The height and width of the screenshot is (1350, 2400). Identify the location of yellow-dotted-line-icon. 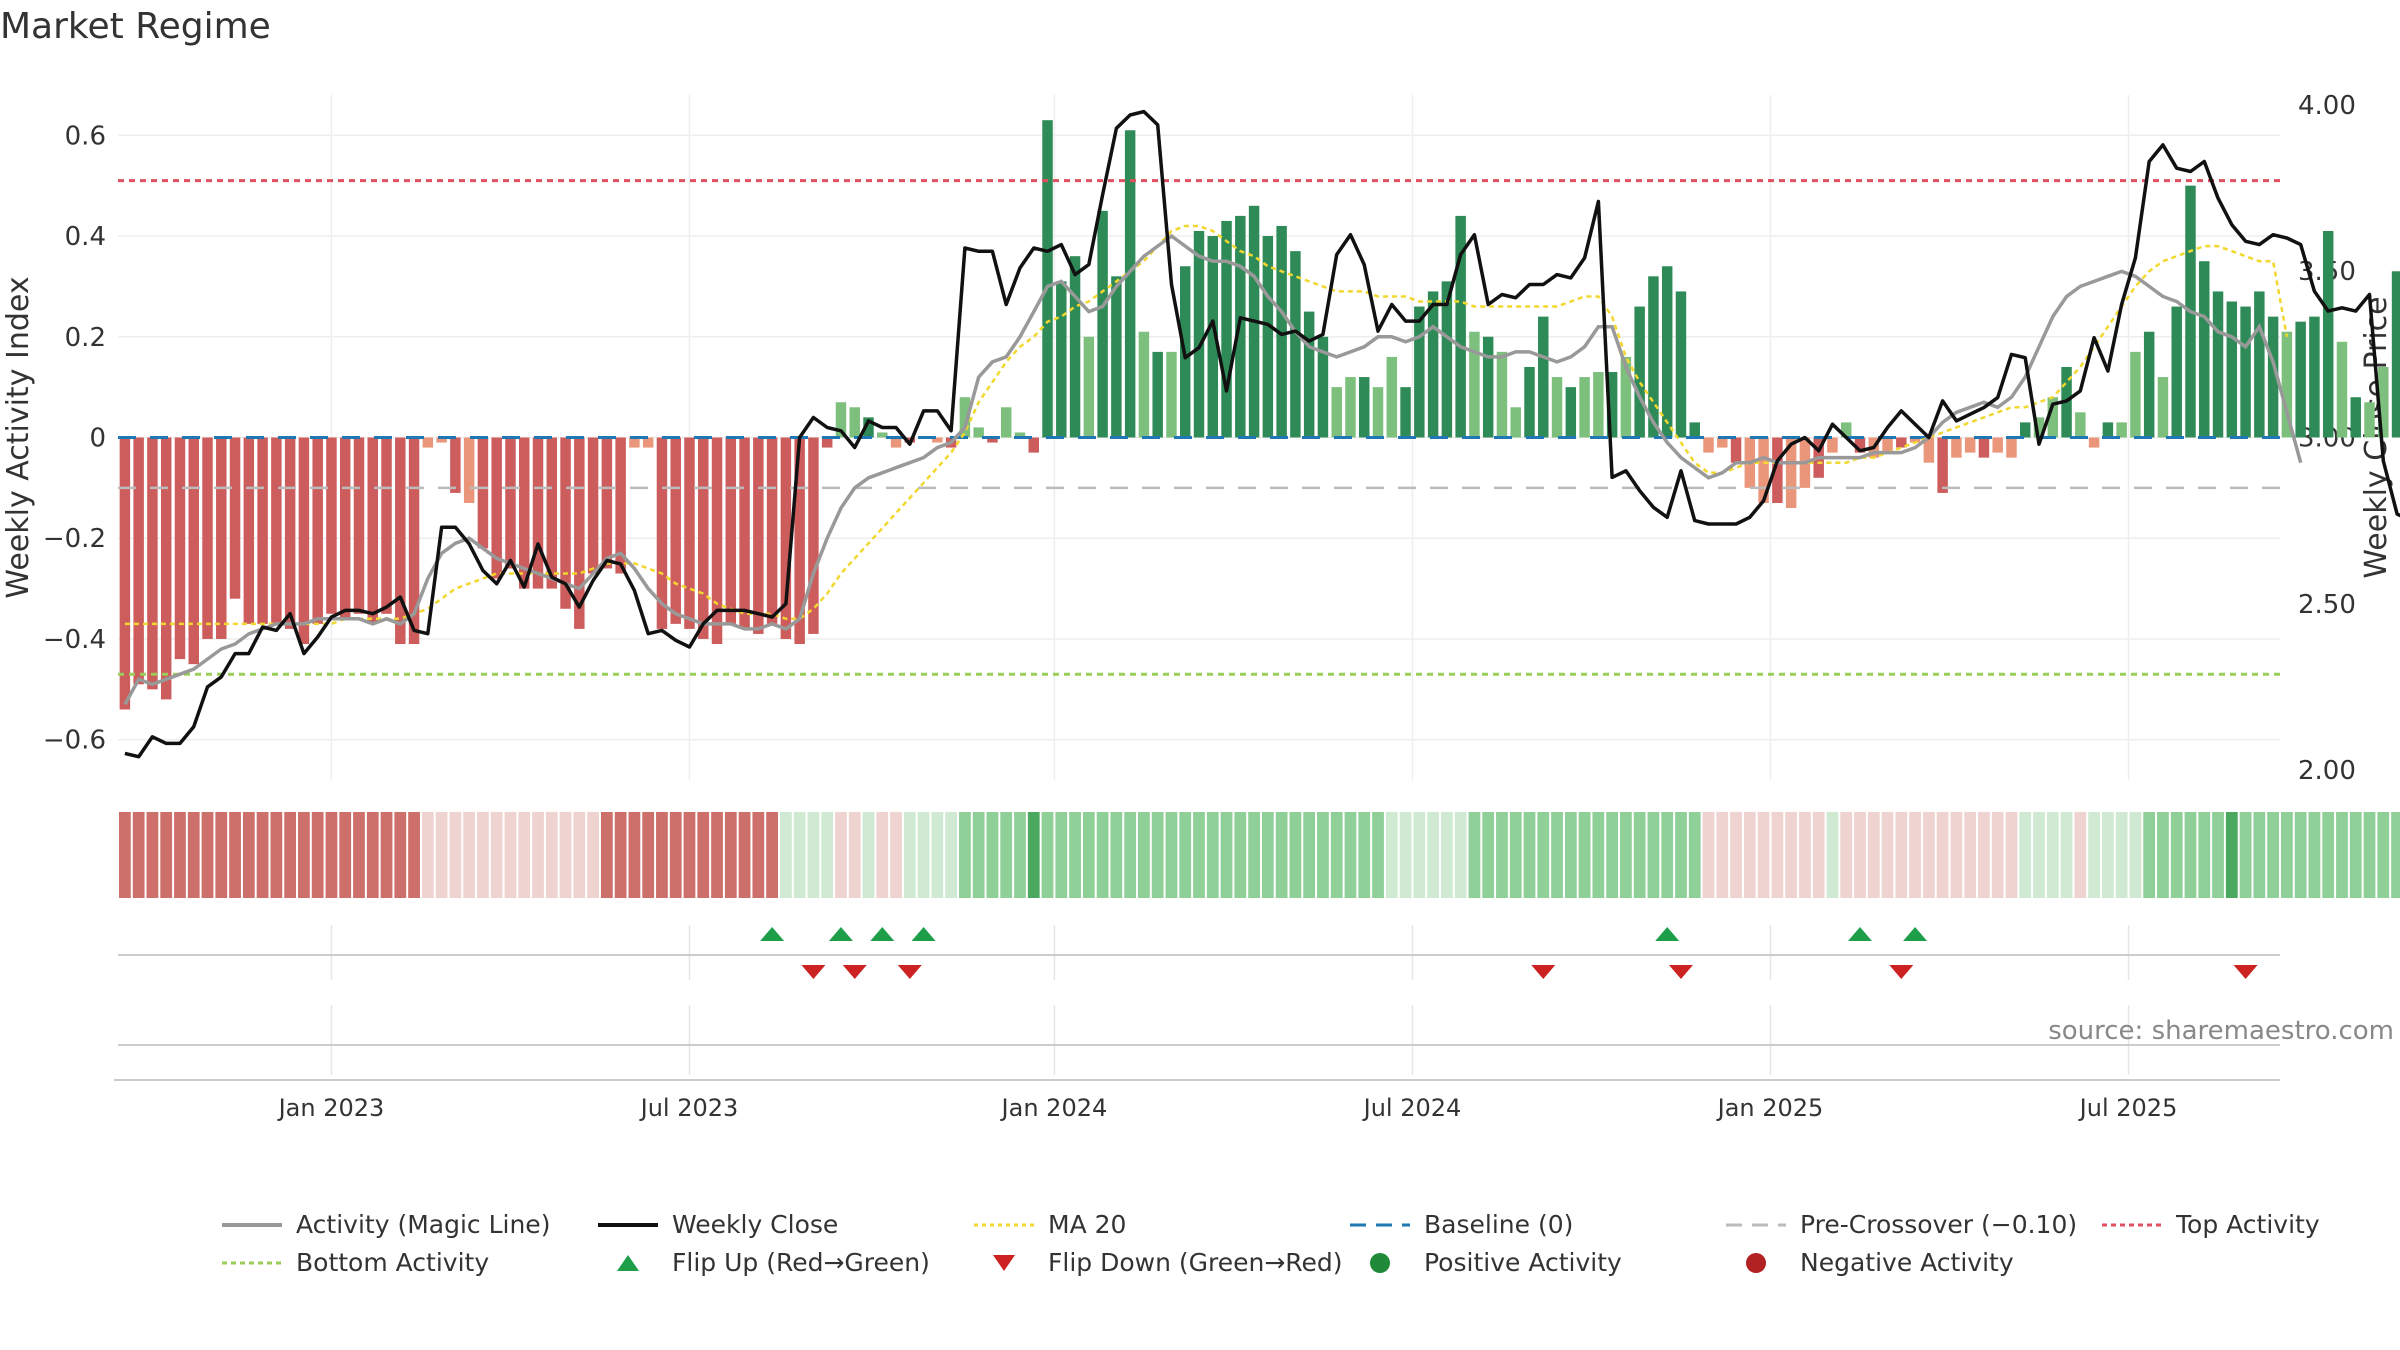
(1004, 1224).